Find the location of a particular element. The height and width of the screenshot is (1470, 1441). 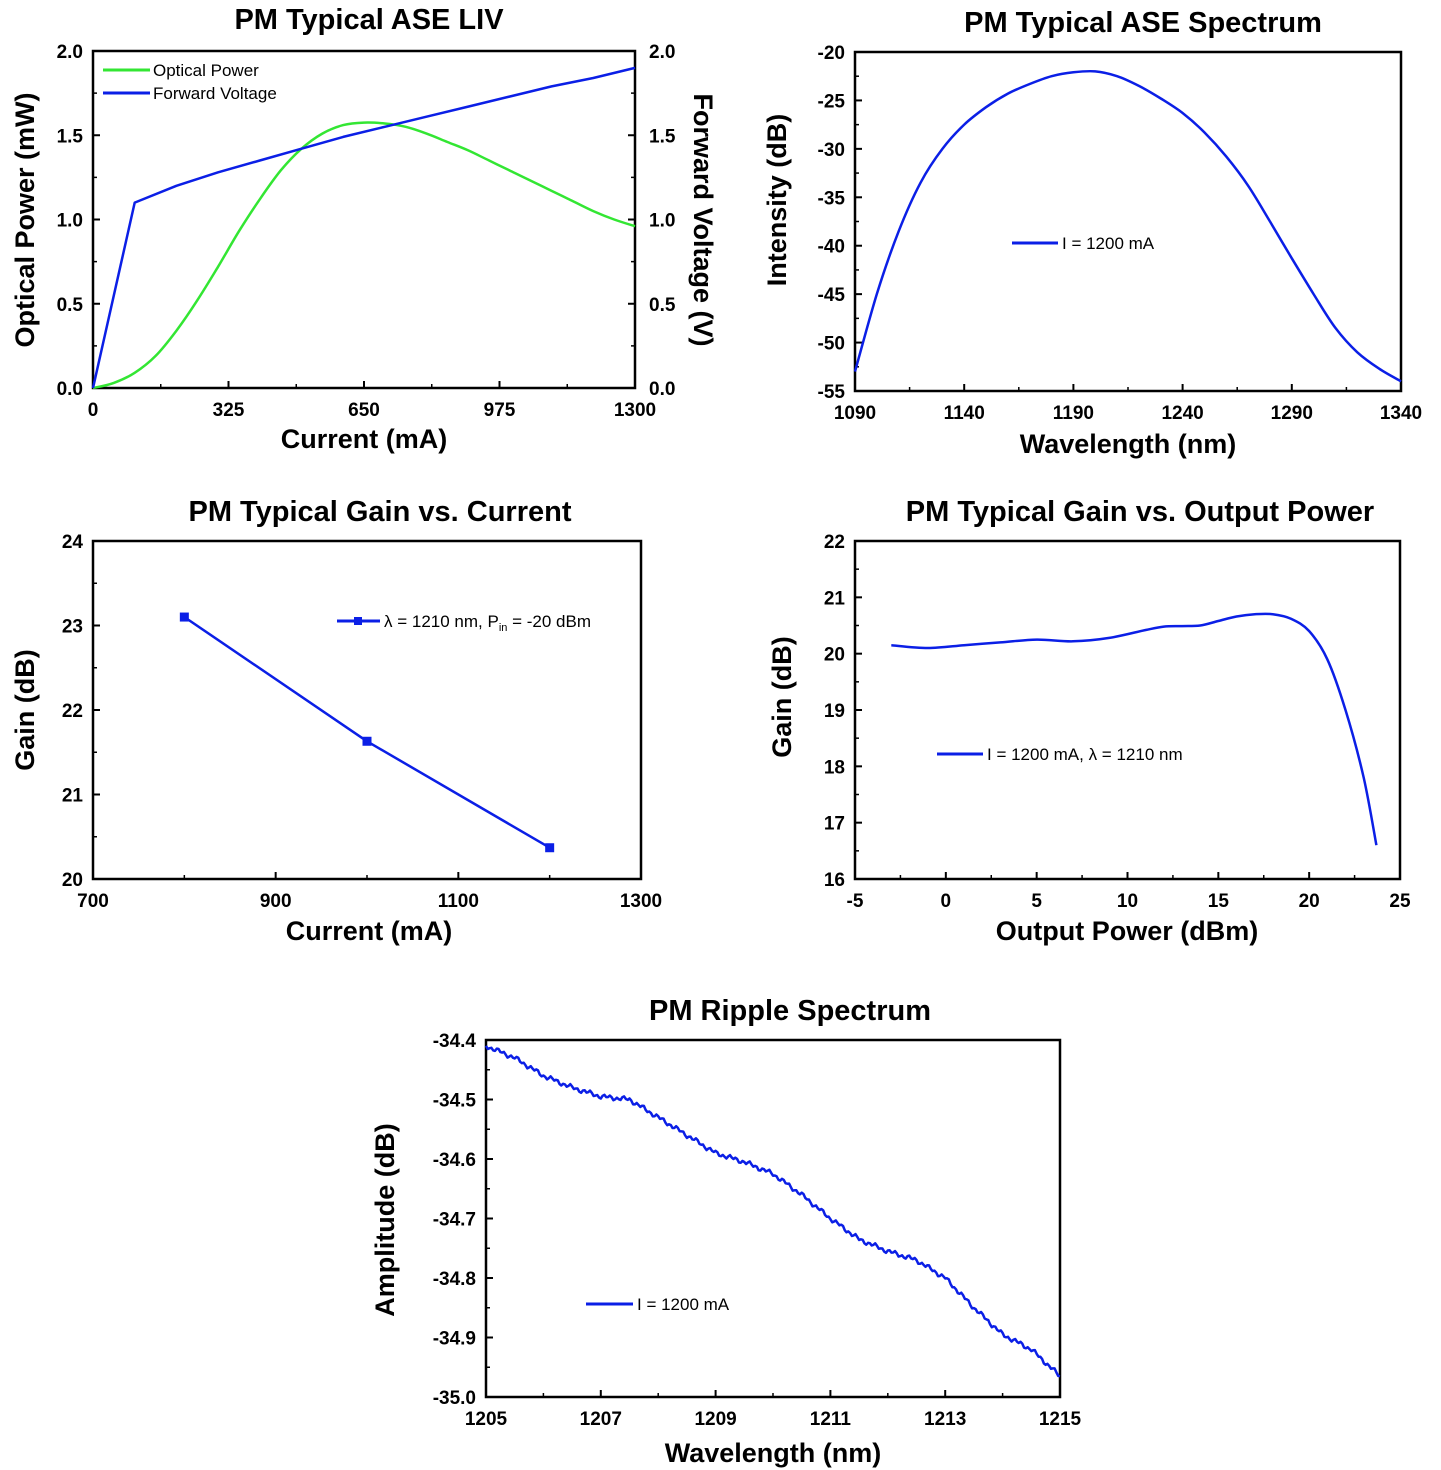

axis-ticks: 700 900 1100 1300 20 21 22 23 24 is located at coordinates (362, 722).